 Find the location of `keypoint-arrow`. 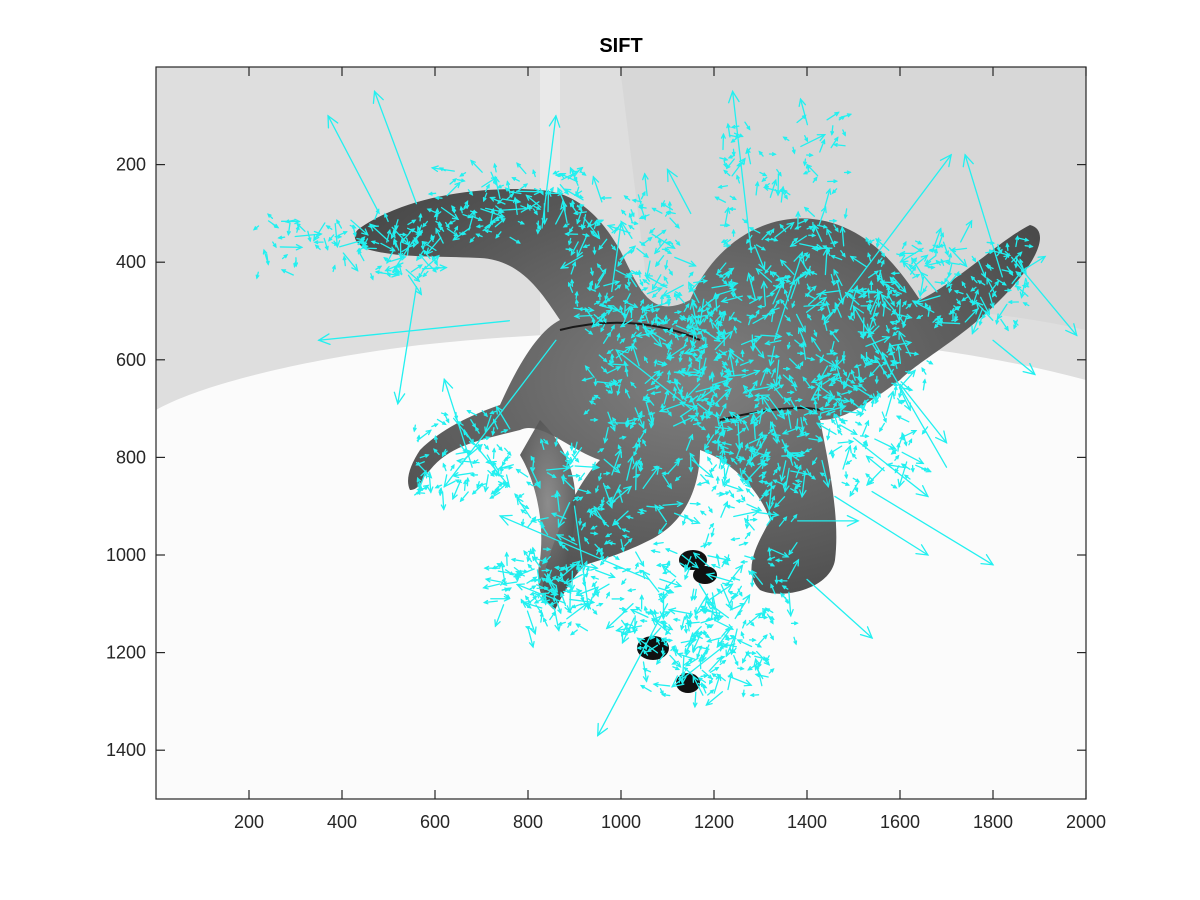

keypoint-arrow is located at coordinates (740, 171).